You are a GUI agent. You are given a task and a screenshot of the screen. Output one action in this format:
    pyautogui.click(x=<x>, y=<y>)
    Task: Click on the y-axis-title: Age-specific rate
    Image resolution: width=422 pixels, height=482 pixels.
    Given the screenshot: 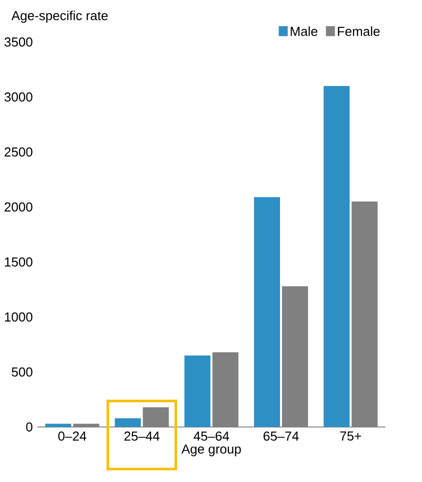 What is the action you would take?
    pyautogui.click(x=59, y=16)
    